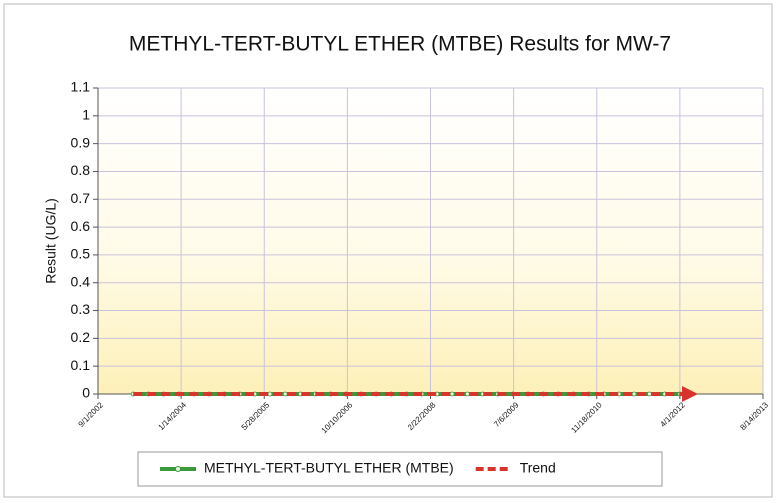  I want to click on y-tick-label: 0.5, so click(81, 254).